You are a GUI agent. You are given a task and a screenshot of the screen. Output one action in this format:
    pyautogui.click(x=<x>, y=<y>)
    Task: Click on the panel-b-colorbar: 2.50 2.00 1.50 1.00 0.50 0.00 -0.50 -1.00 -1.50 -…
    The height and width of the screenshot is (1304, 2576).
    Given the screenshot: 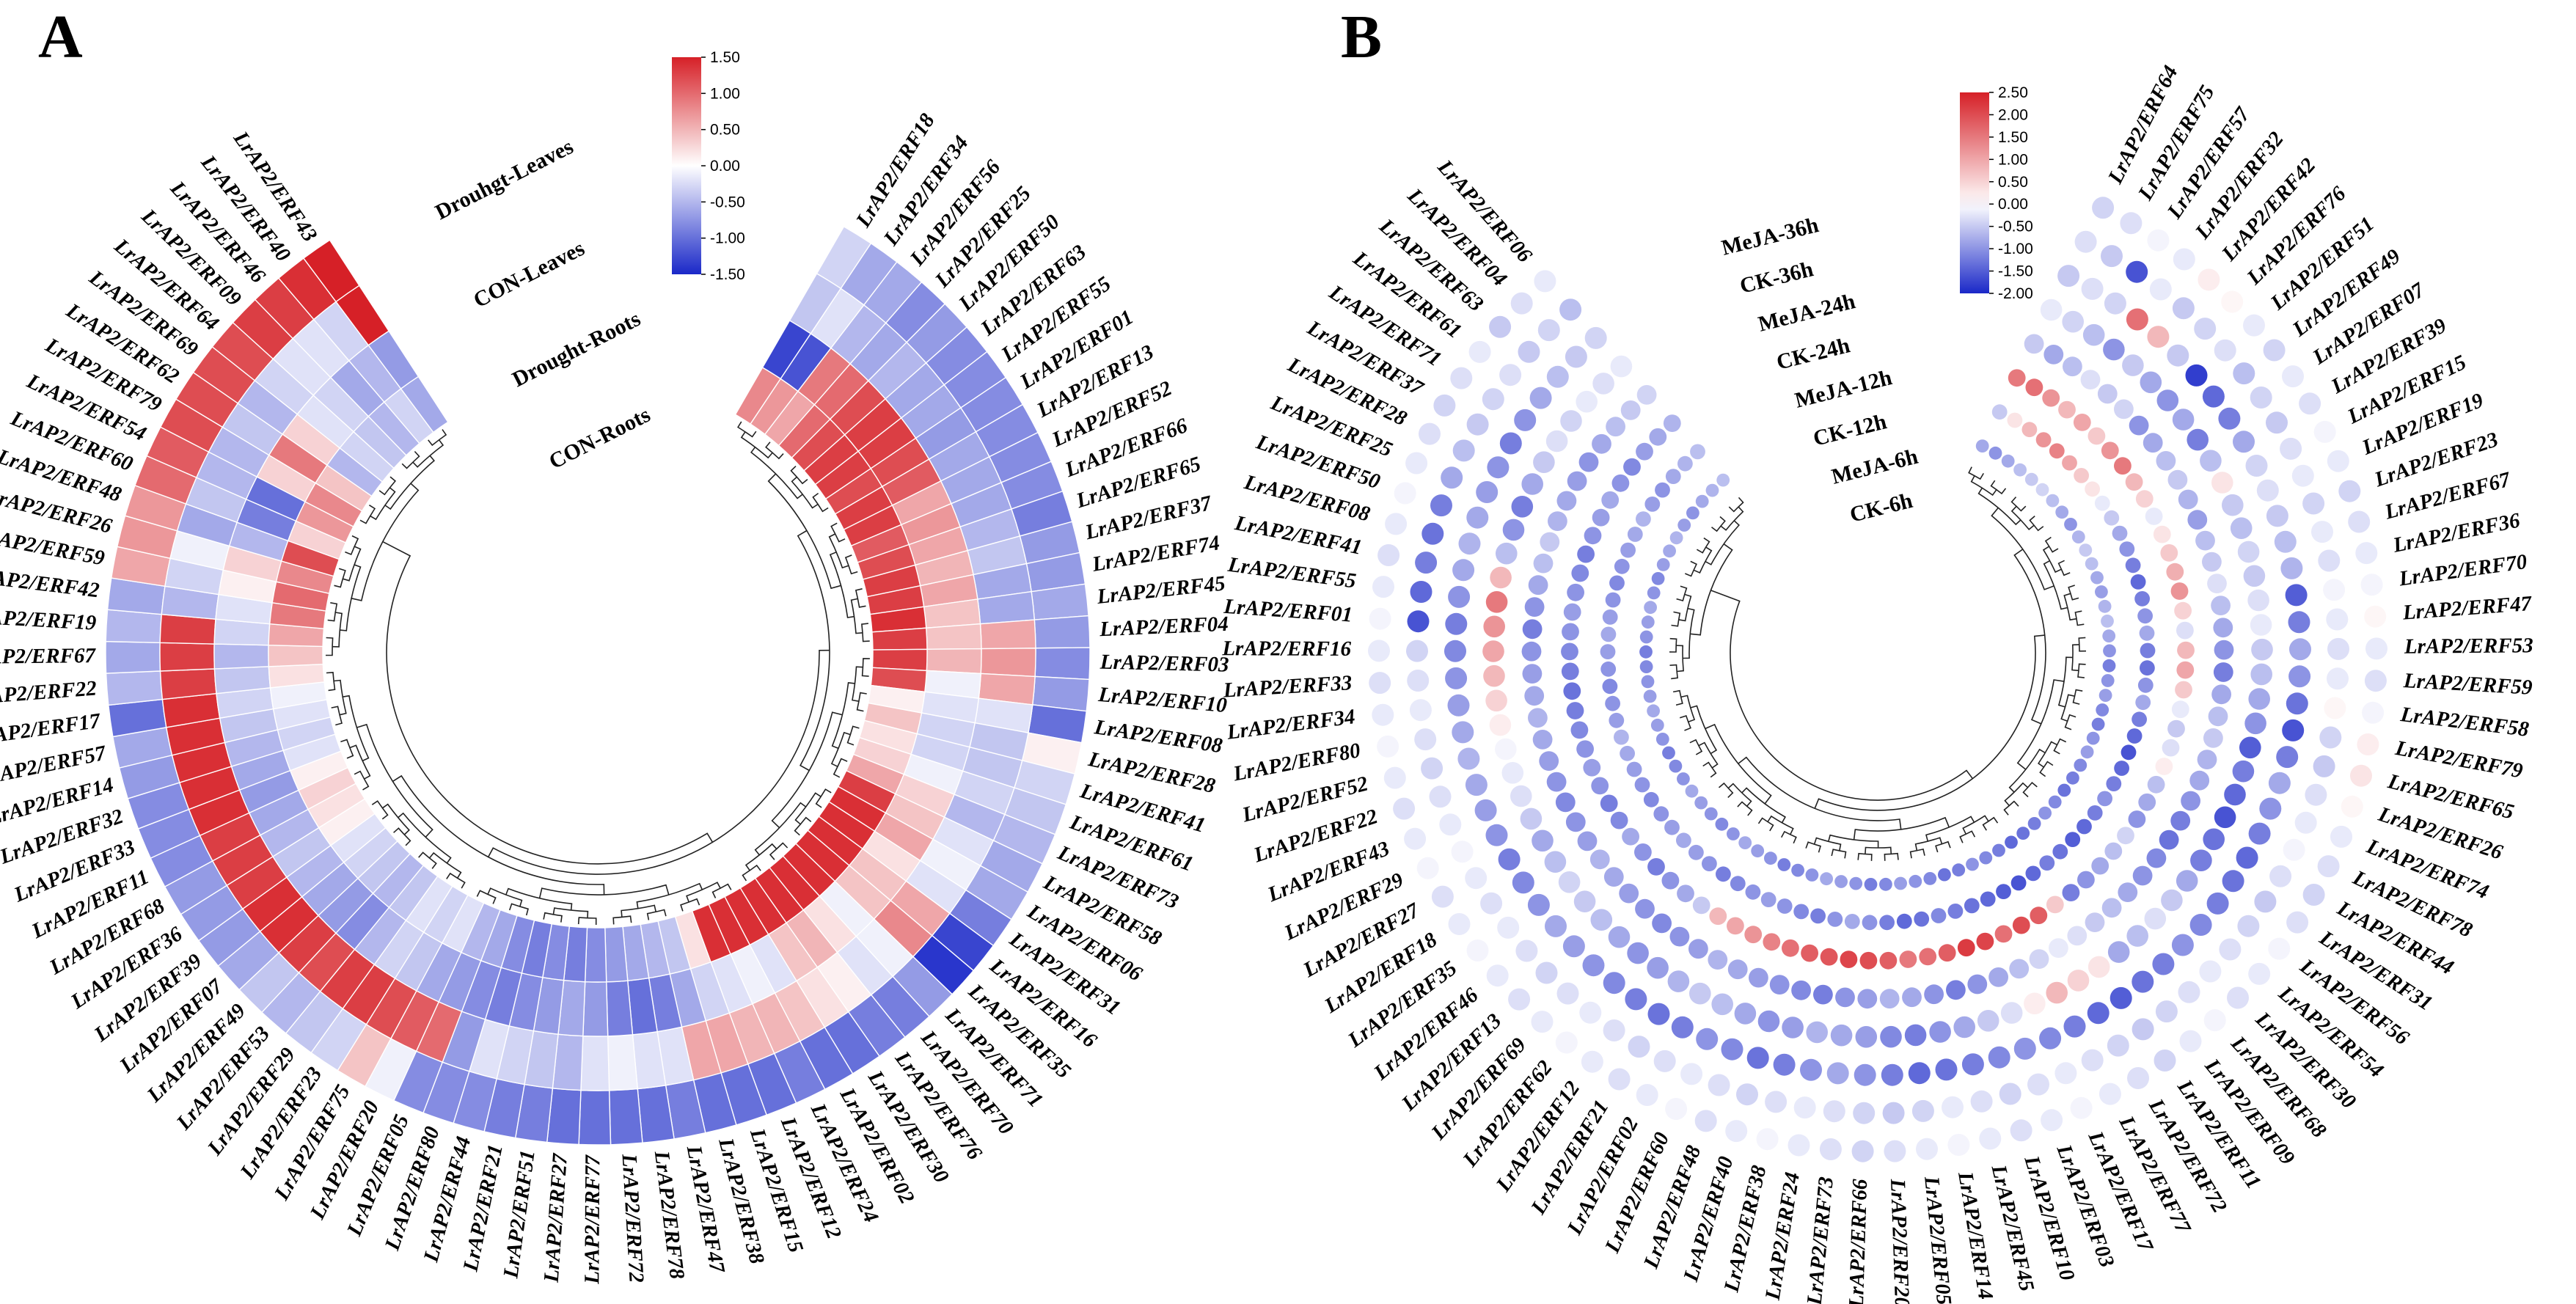 What is the action you would take?
    pyautogui.click(x=1997, y=193)
    